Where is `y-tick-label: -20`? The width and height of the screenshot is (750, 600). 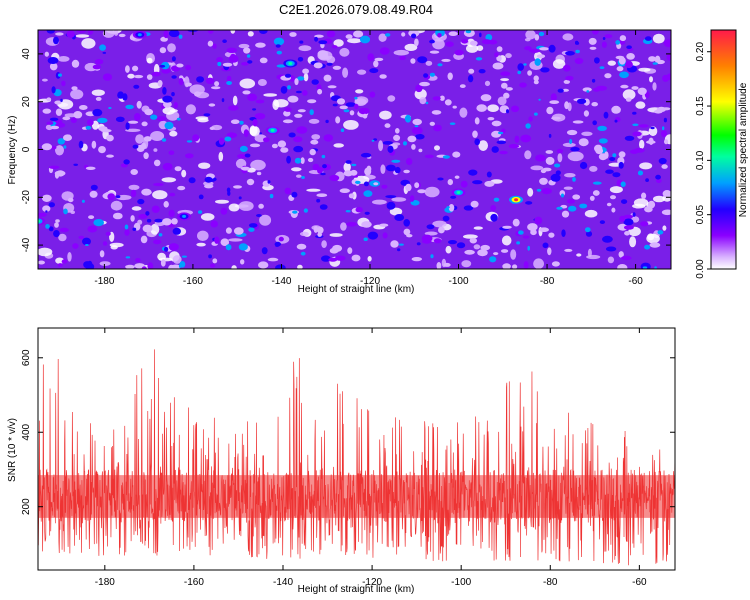
y-tick-label: -20 is located at coordinates (26, 197).